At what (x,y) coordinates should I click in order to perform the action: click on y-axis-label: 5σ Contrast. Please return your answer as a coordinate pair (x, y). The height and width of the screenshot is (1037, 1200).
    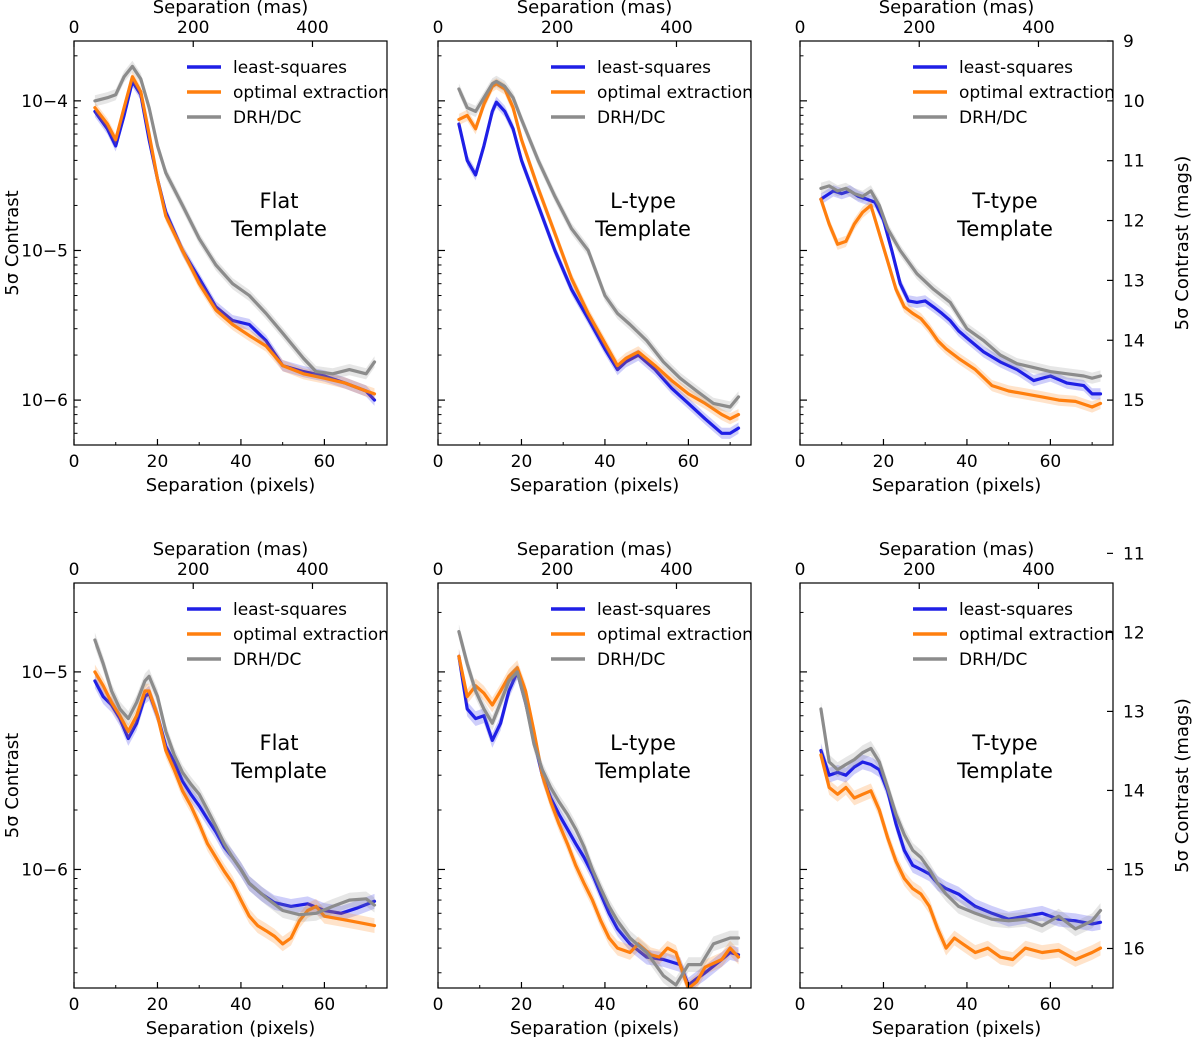
    Looking at the image, I should click on (12, 243).